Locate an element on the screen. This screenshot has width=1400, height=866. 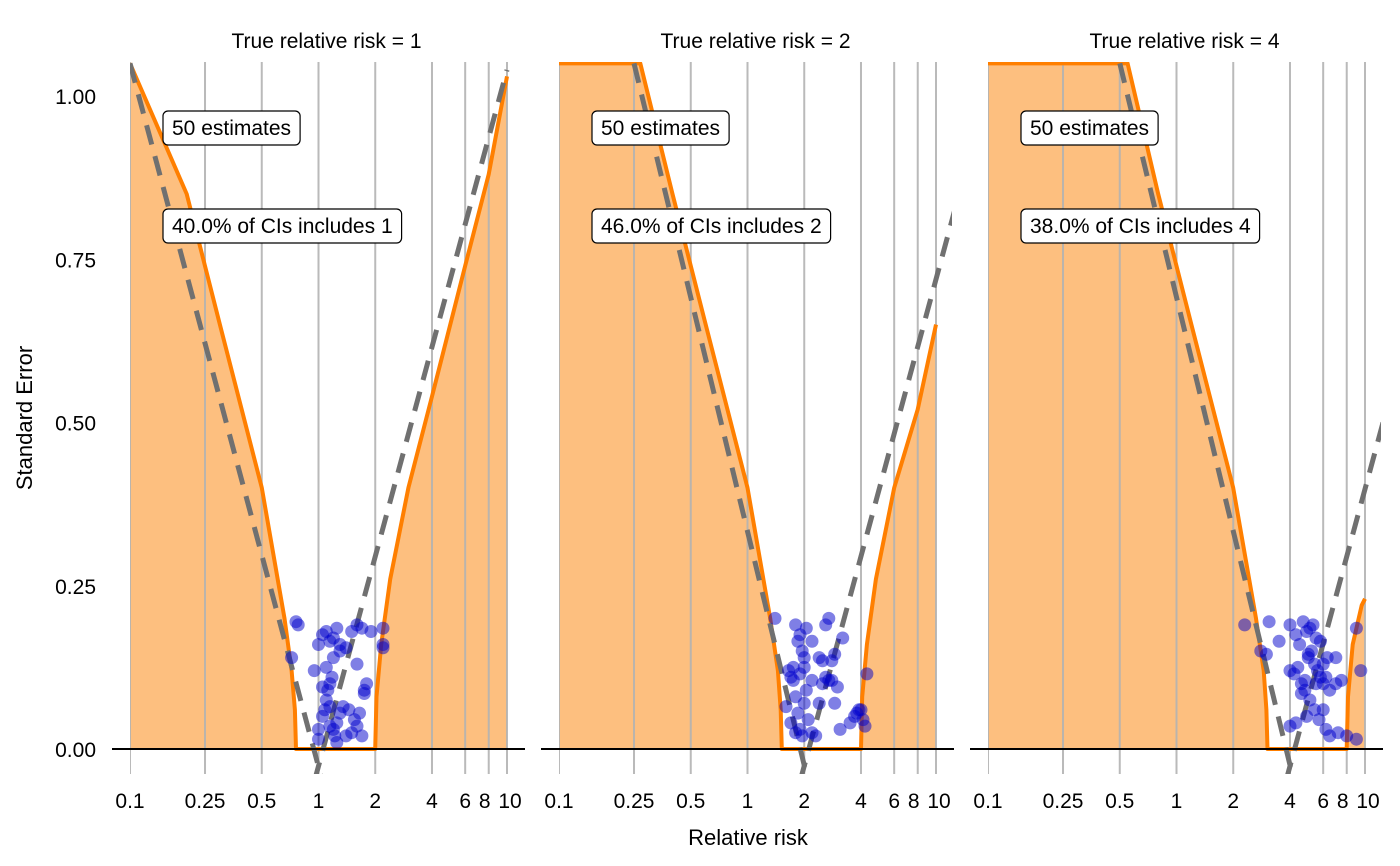
ci-coverage-label: 40.0% of CIs includes 1 is located at coordinates (282, 226).